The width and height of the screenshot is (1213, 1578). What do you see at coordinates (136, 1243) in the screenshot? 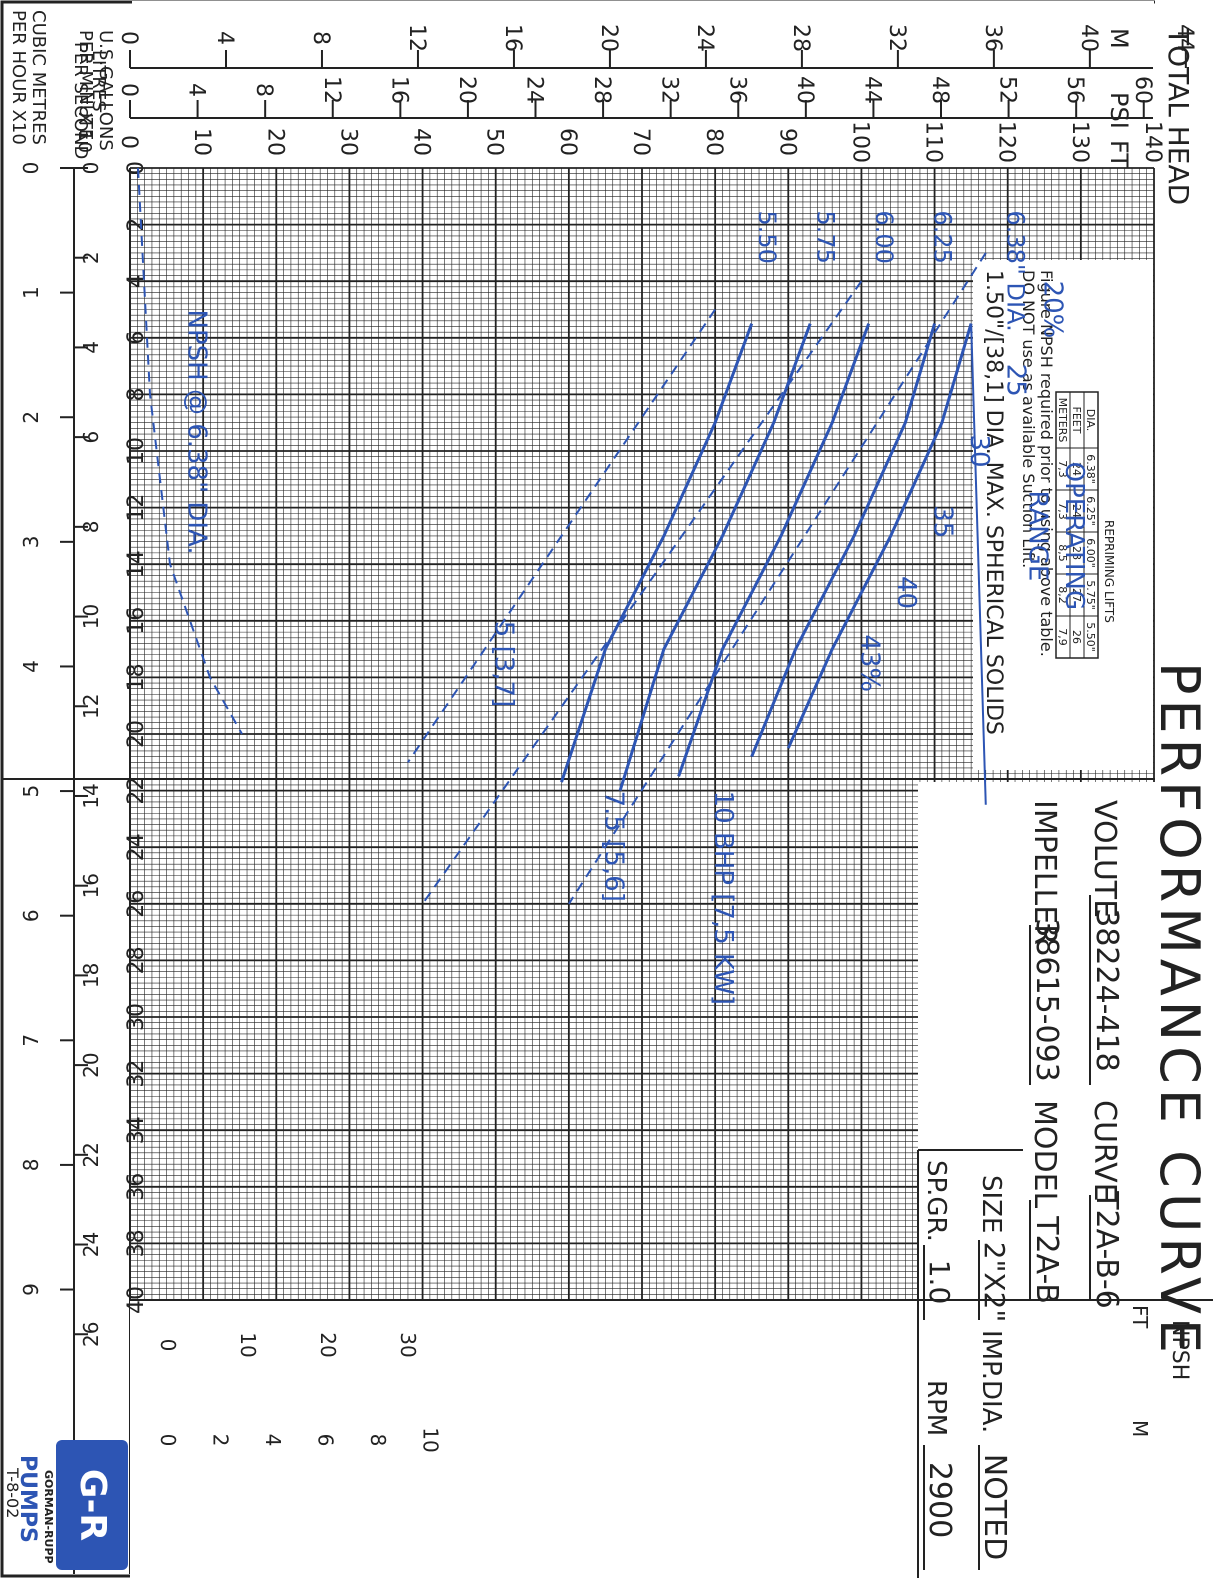
I see `gpm-tick-label: 38` at bounding box center [136, 1243].